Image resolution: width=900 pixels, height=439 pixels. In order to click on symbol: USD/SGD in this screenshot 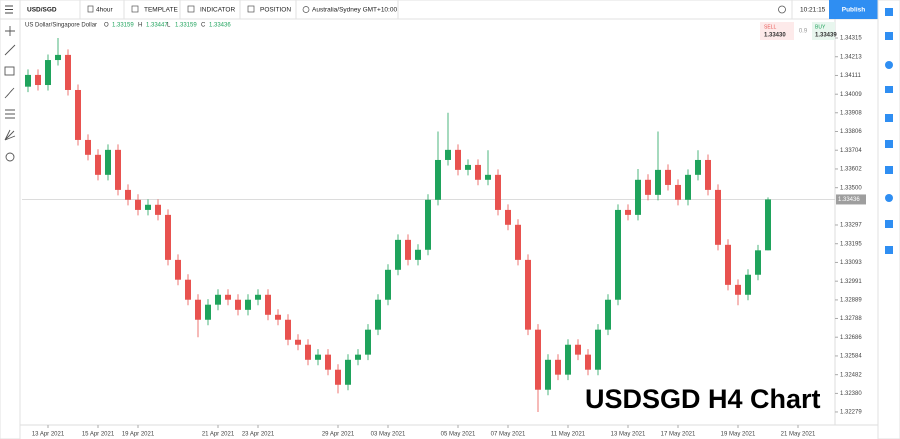, I will do `click(42, 10)`.